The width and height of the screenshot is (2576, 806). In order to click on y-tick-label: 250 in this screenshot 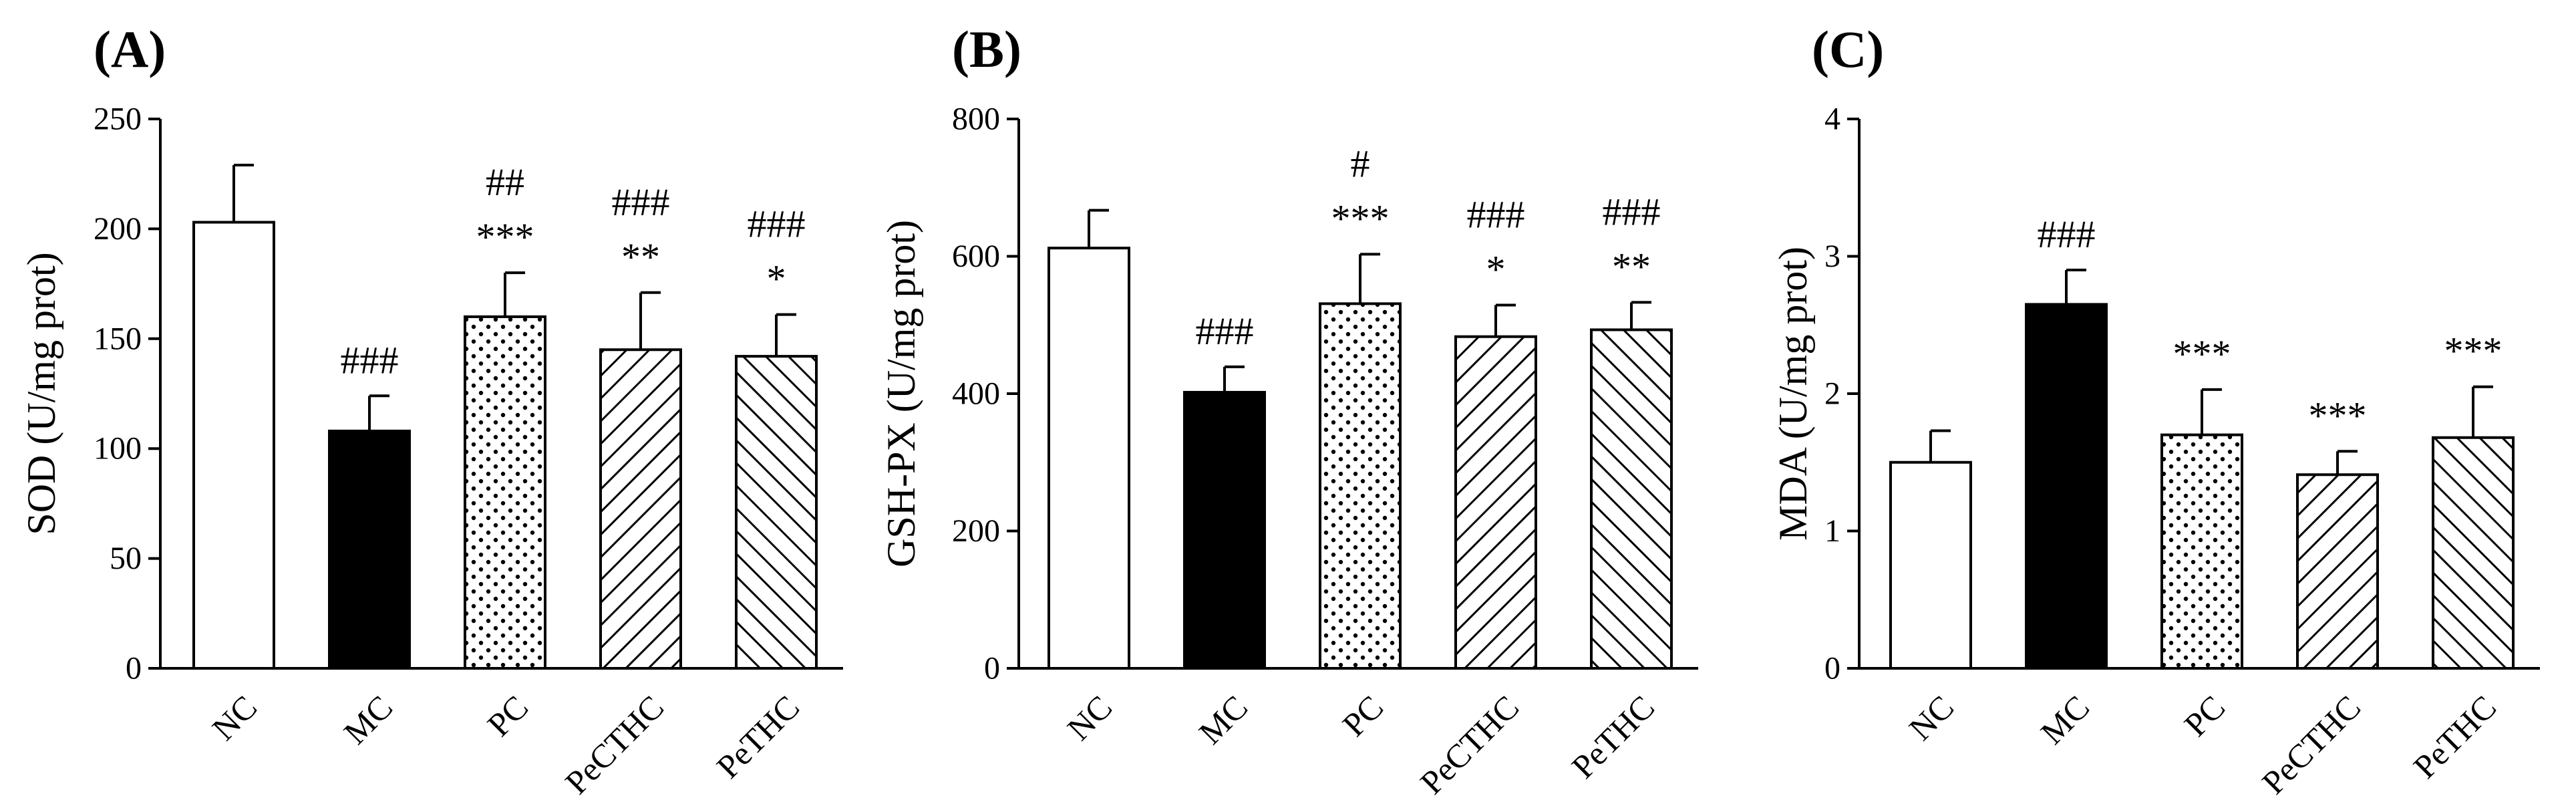, I will do `click(118, 119)`.